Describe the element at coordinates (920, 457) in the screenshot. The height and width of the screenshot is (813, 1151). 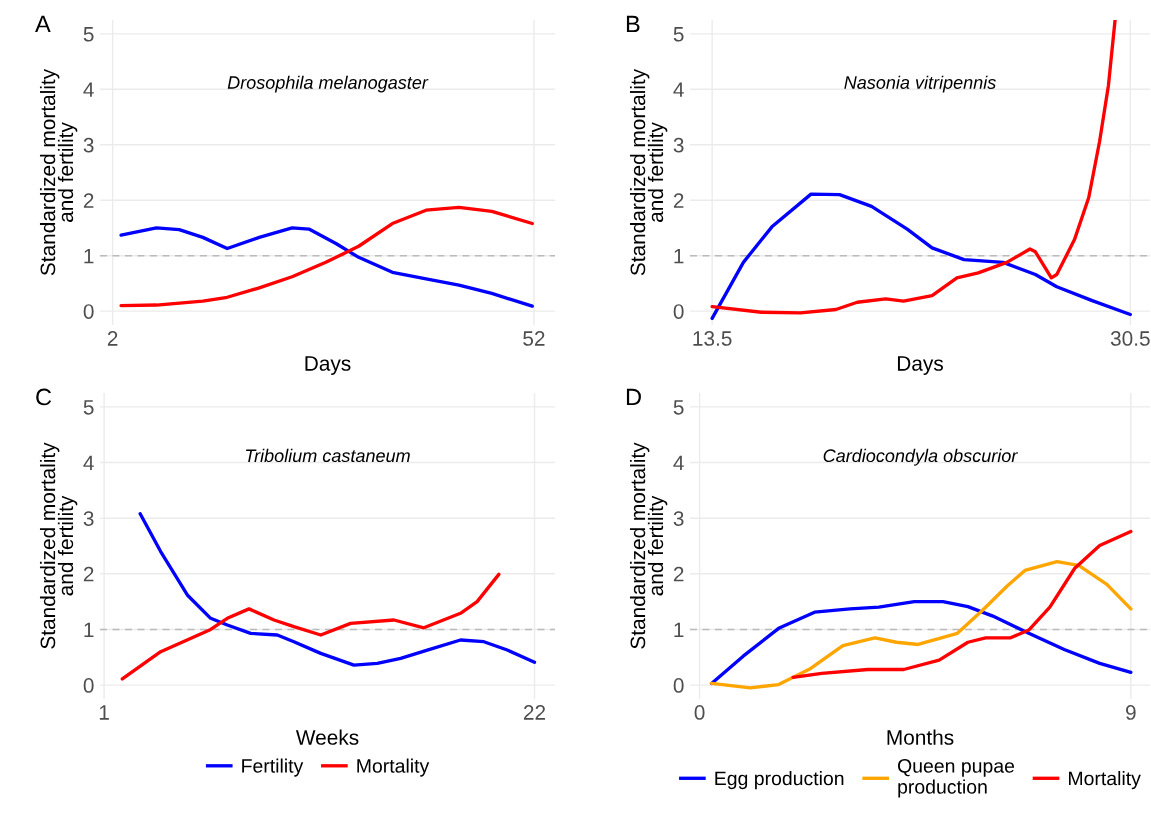
I see `text: Cardiocondyla obscurior` at that location.